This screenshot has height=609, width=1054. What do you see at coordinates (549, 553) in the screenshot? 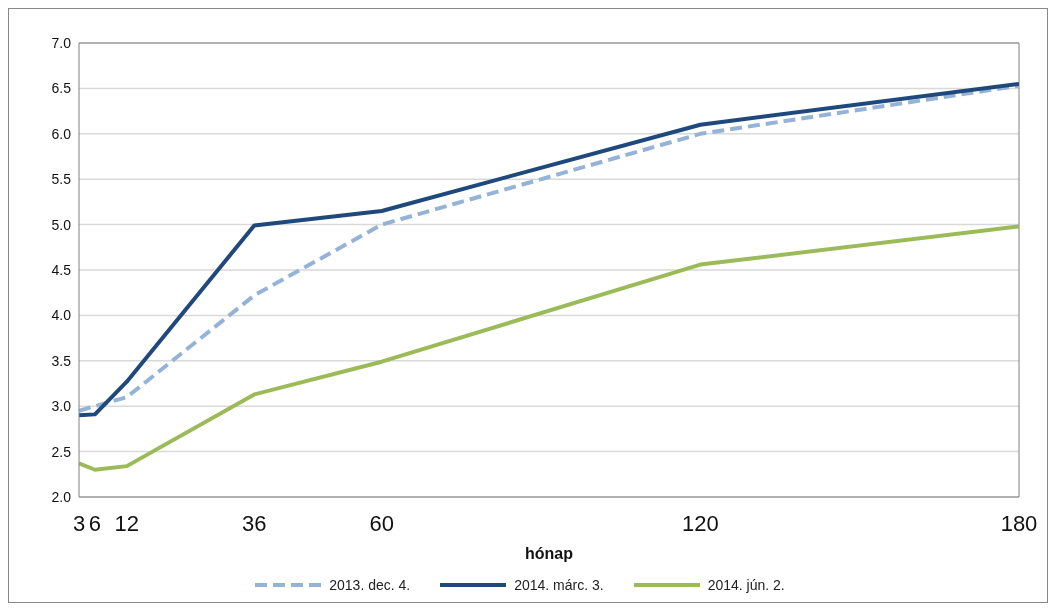
I see `x-axis-title: hónap` at bounding box center [549, 553].